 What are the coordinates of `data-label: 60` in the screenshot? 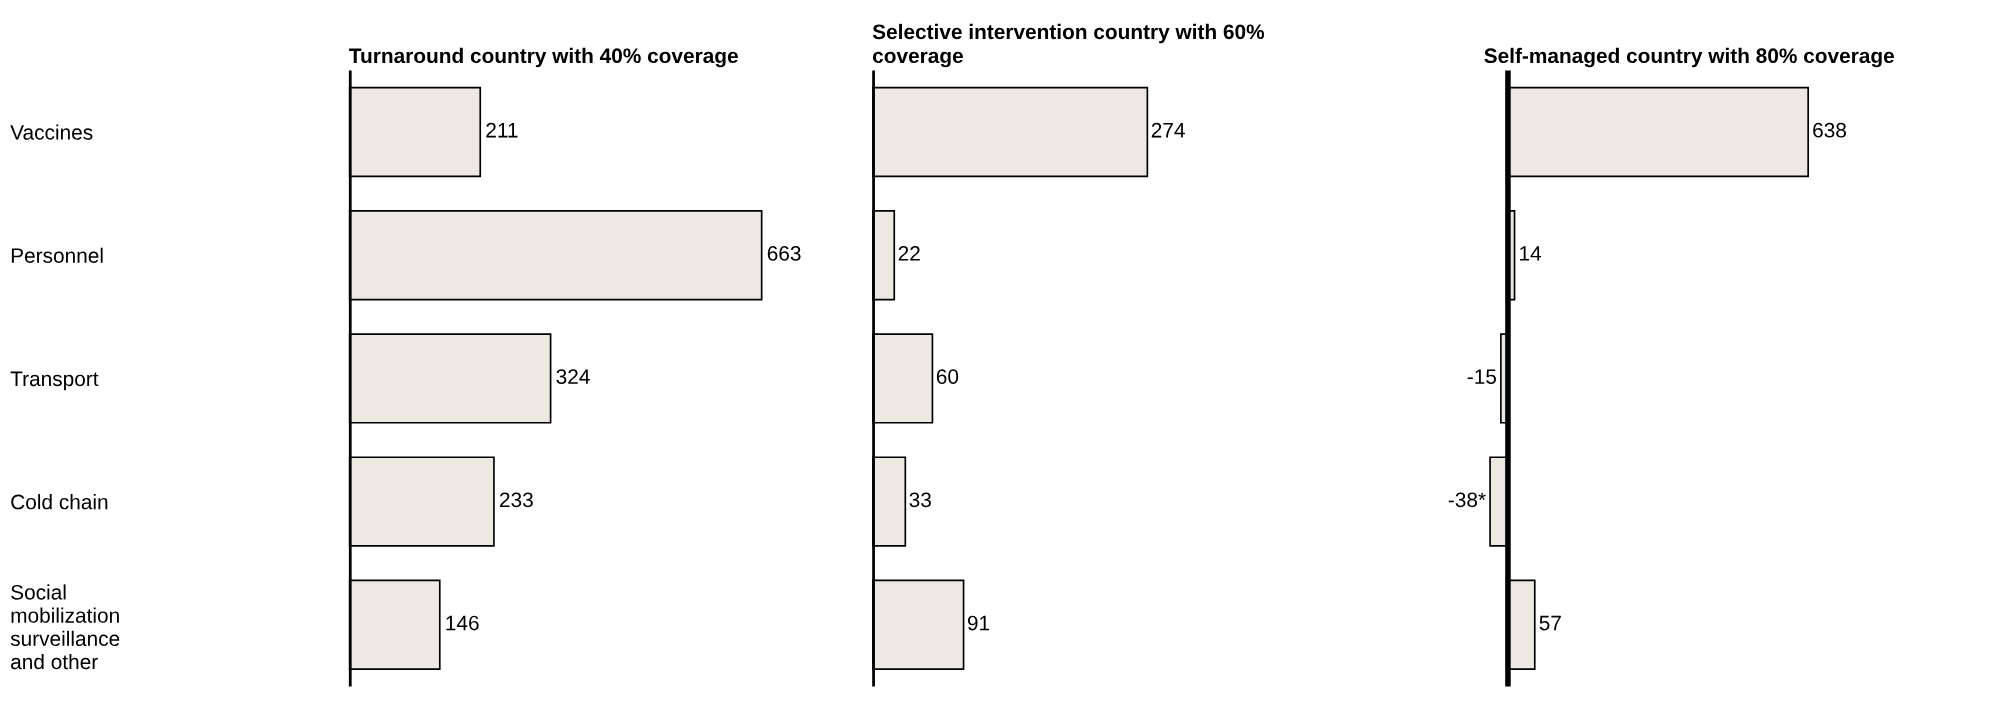 It's located at (947, 376).